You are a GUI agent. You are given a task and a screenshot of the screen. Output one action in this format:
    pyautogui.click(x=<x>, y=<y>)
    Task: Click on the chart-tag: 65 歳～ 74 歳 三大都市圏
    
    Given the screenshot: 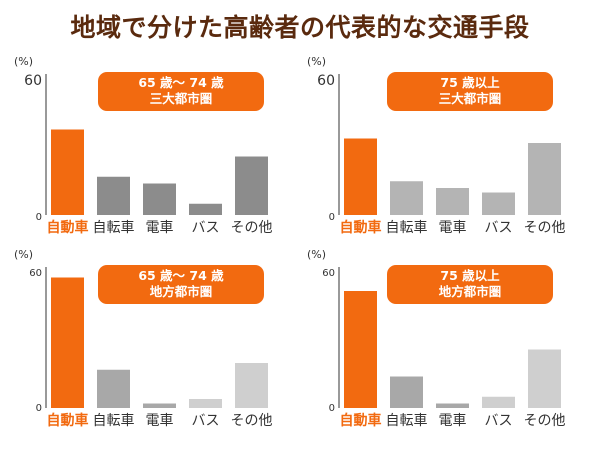 What is the action you would take?
    pyautogui.click(x=181, y=91)
    